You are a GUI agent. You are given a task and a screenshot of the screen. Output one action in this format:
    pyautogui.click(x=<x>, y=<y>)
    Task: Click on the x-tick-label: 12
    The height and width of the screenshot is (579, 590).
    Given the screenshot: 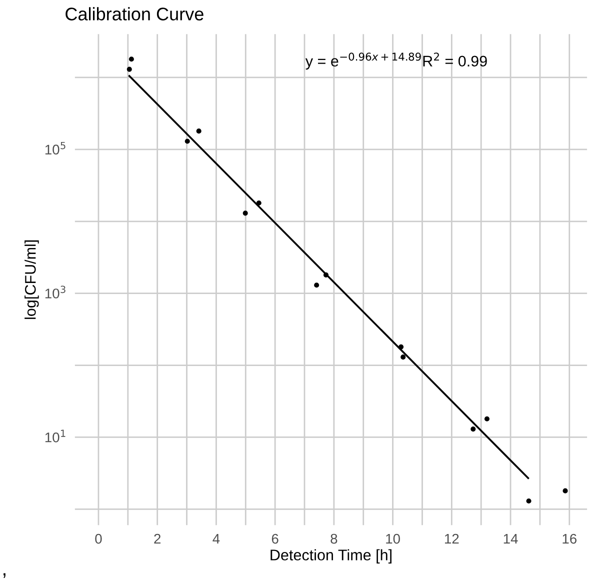 What is the action you would take?
    pyautogui.click(x=451, y=539)
    